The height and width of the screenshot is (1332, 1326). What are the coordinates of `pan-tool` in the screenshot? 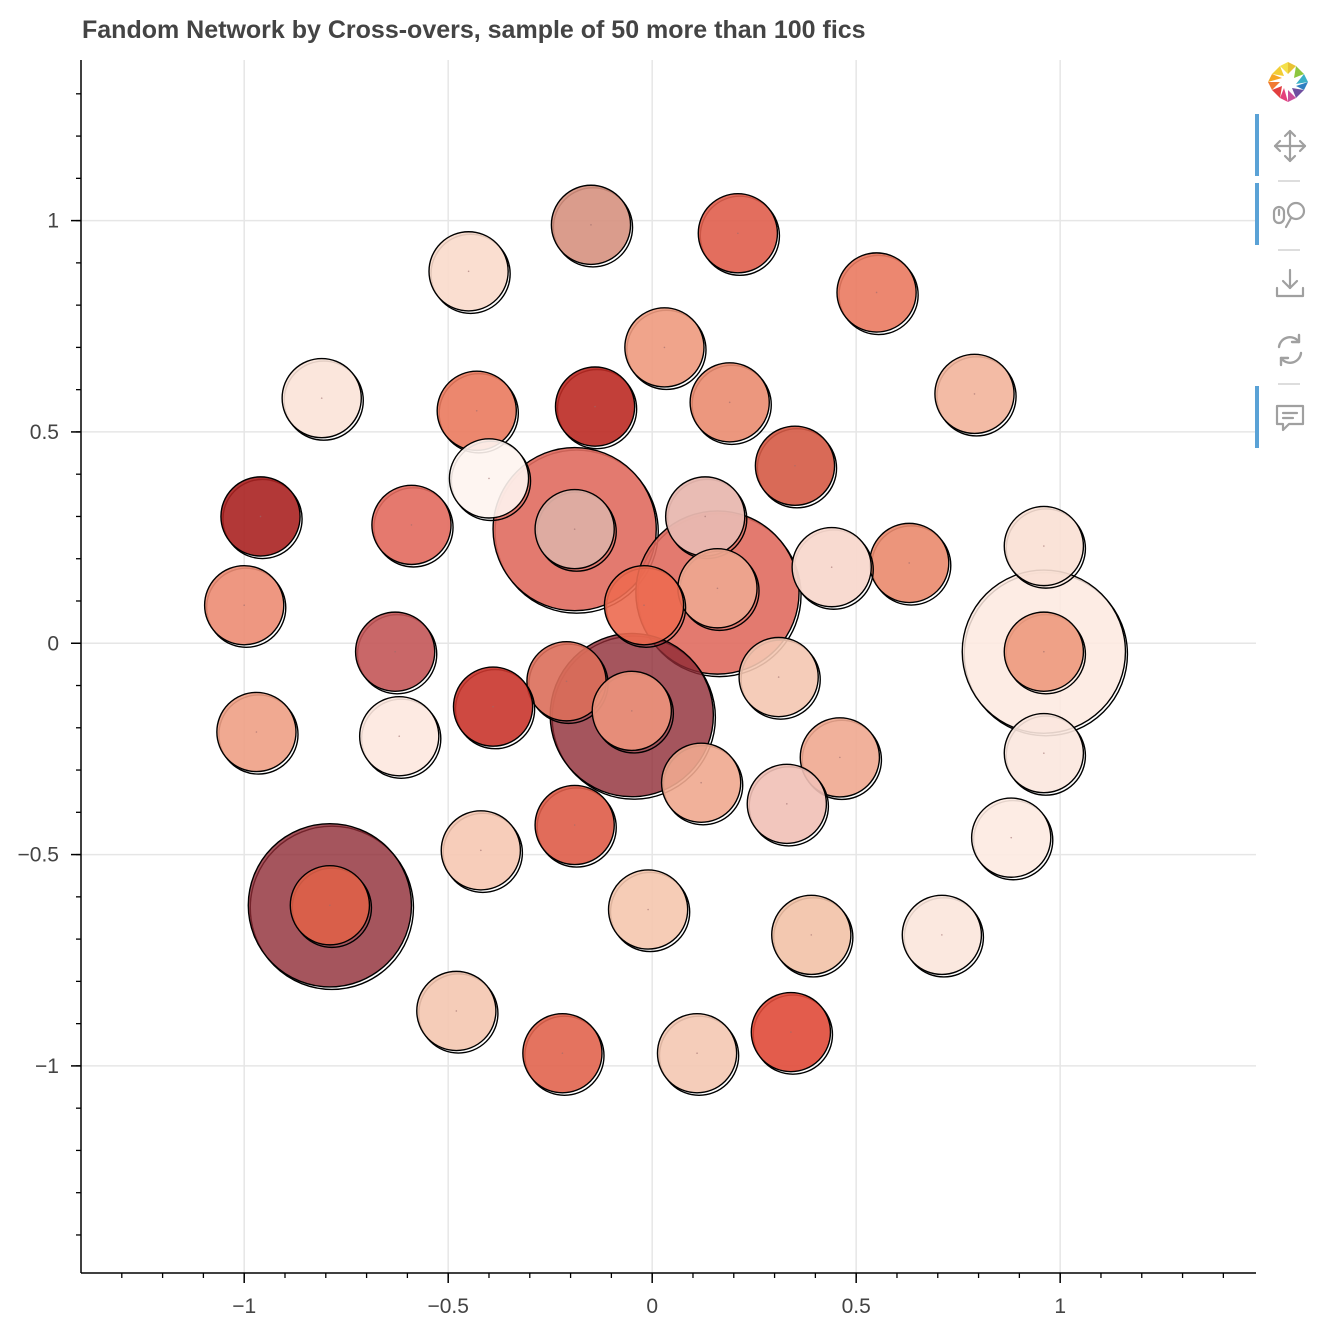 It's located at (1289, 145).